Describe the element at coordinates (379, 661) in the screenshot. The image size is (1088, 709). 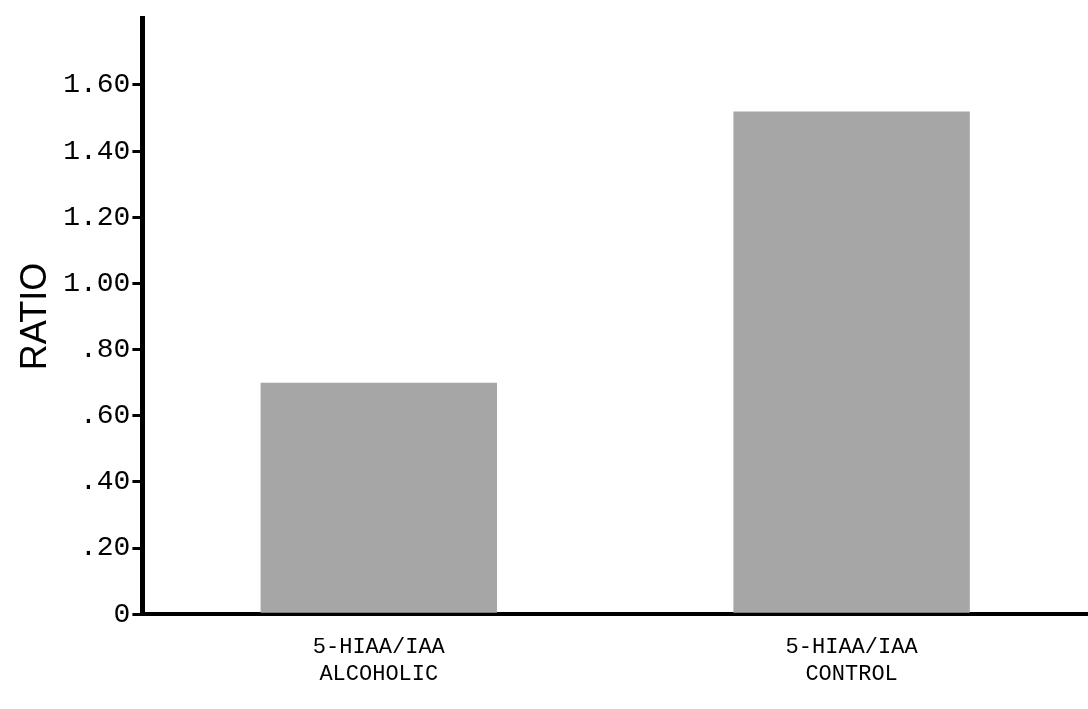
I see `x-tick-label: 5-HIAA/IAA ALCOHOLIC` at that location.